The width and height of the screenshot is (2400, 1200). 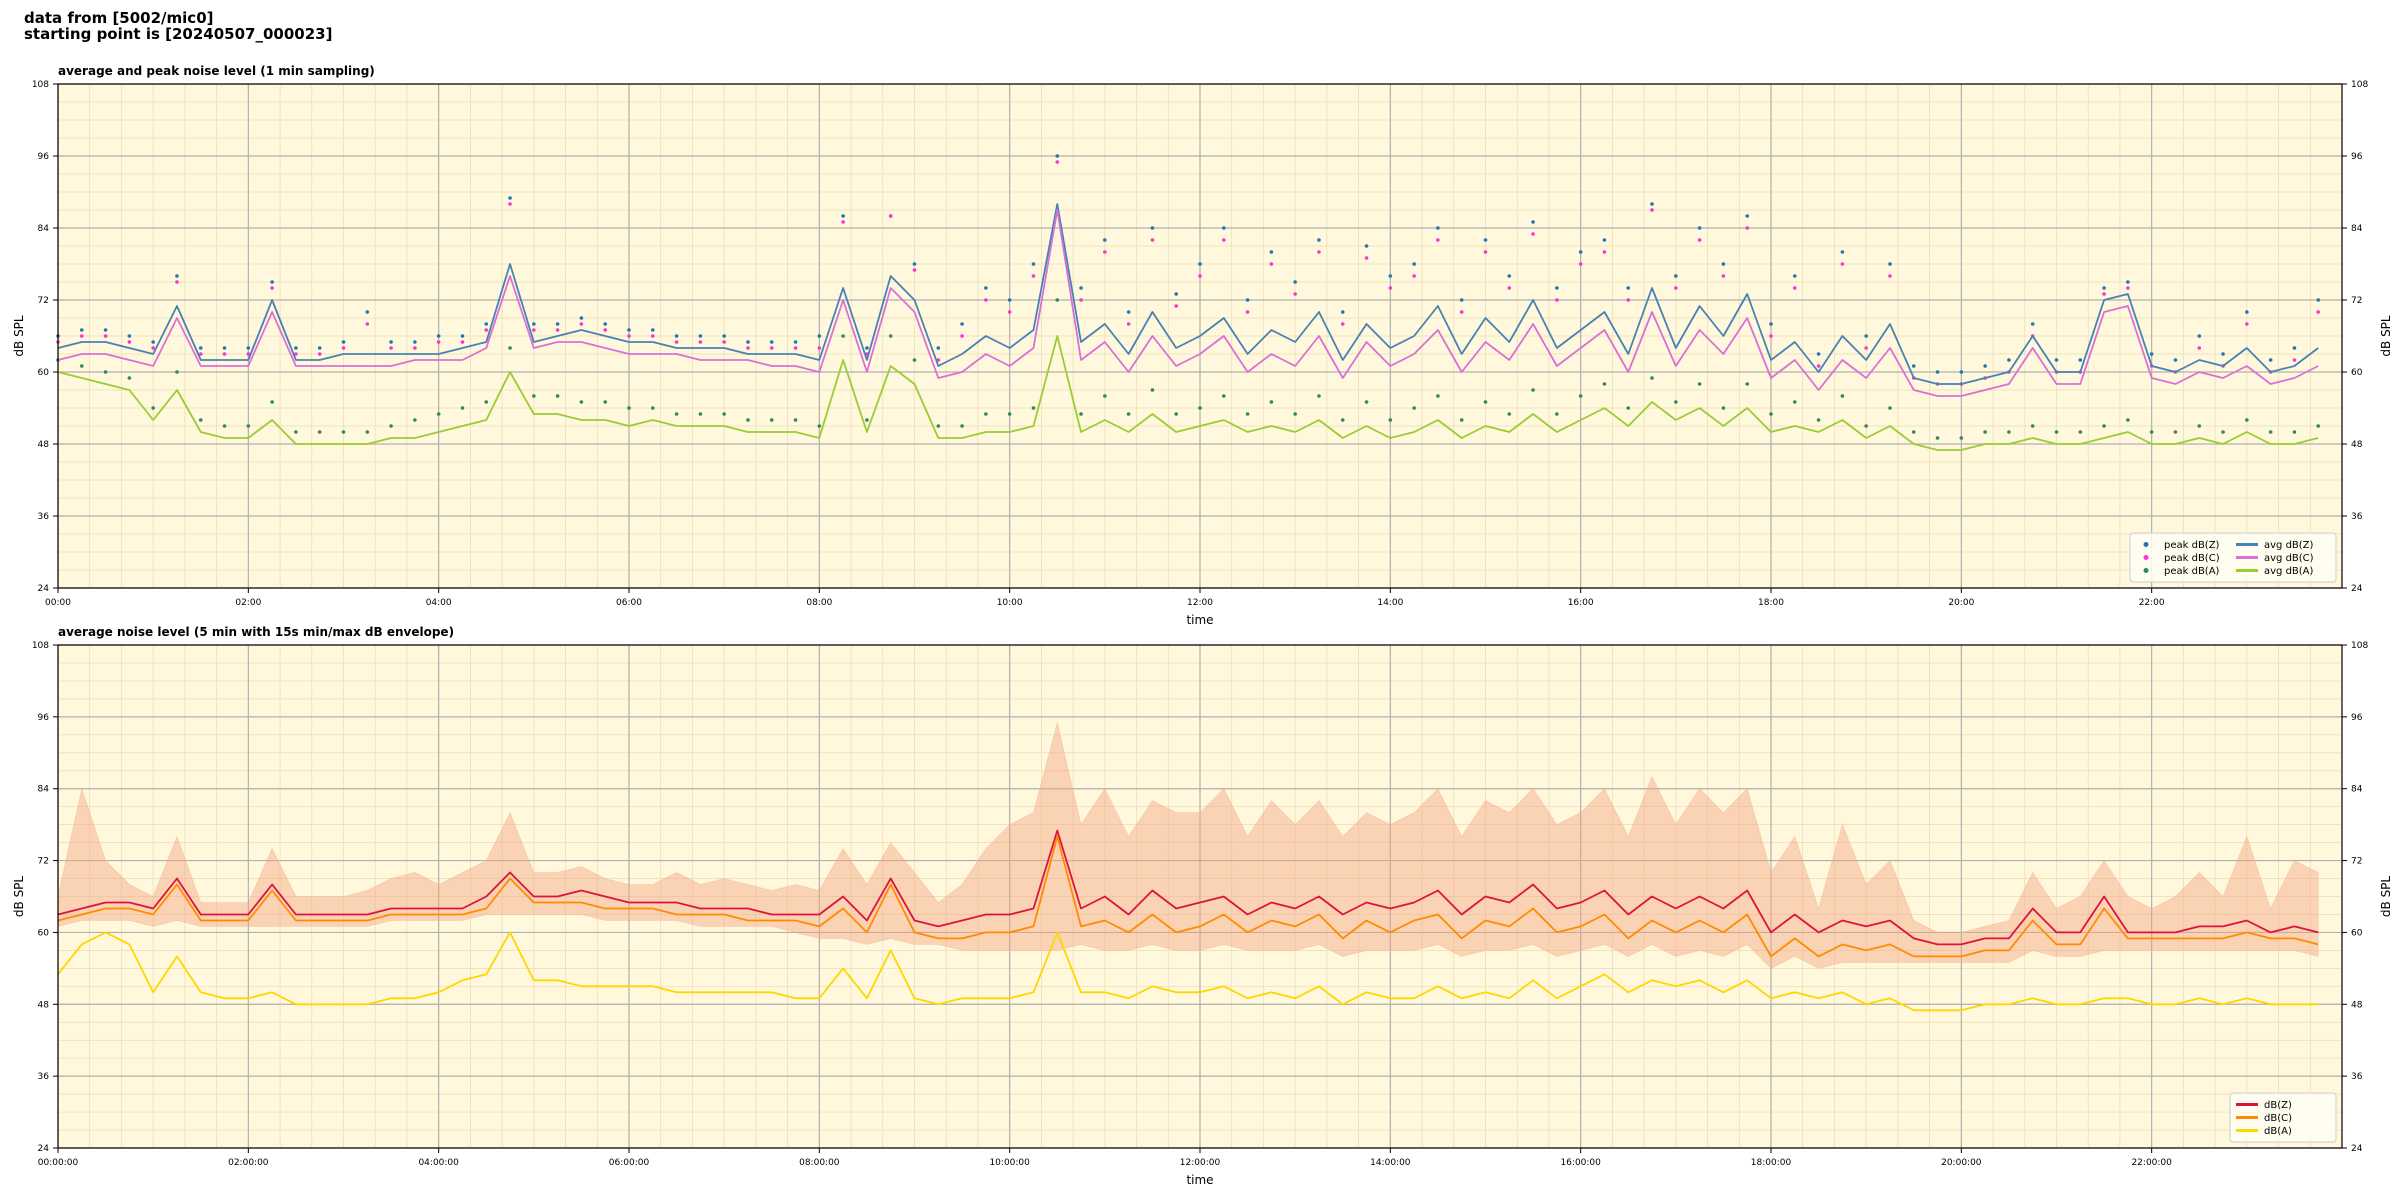 I want to click on y-tick-label: 24, so click(x=2357, y=1149).